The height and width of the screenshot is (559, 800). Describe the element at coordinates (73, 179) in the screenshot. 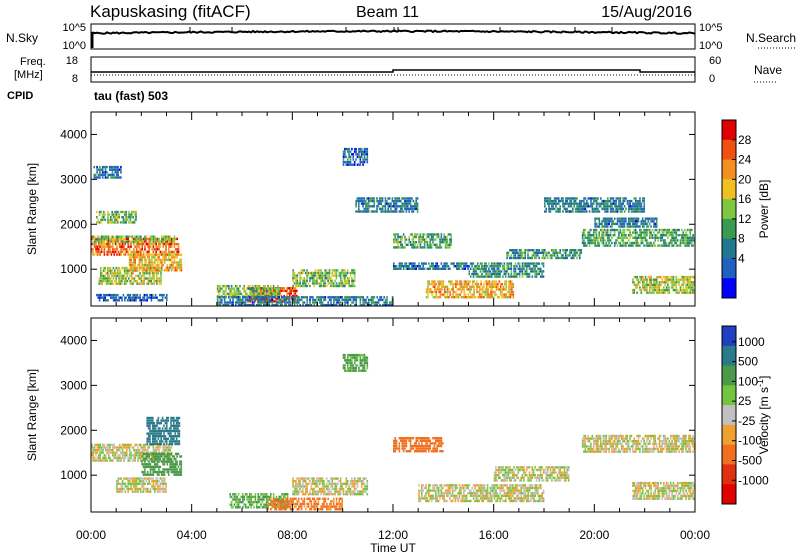

I see `y-tick-label: 3000` at that location.